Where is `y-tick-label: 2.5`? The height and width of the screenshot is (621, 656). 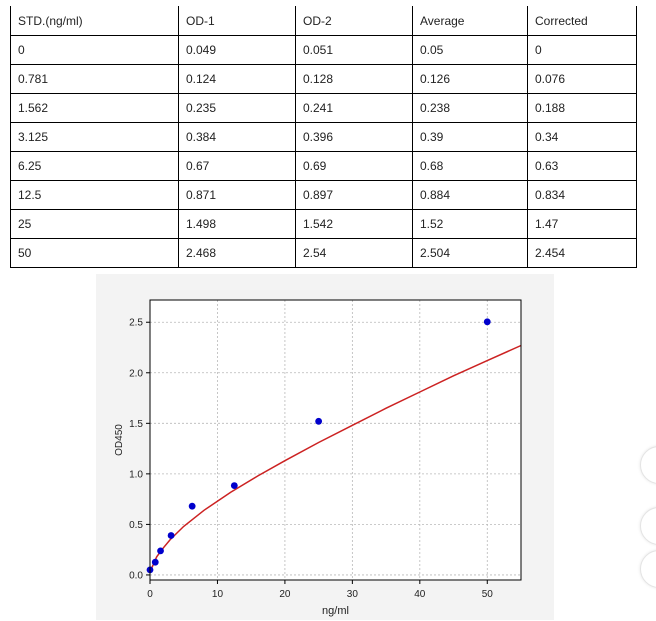
y-tick-label: 2.5 is located at coordinates (136, 323).